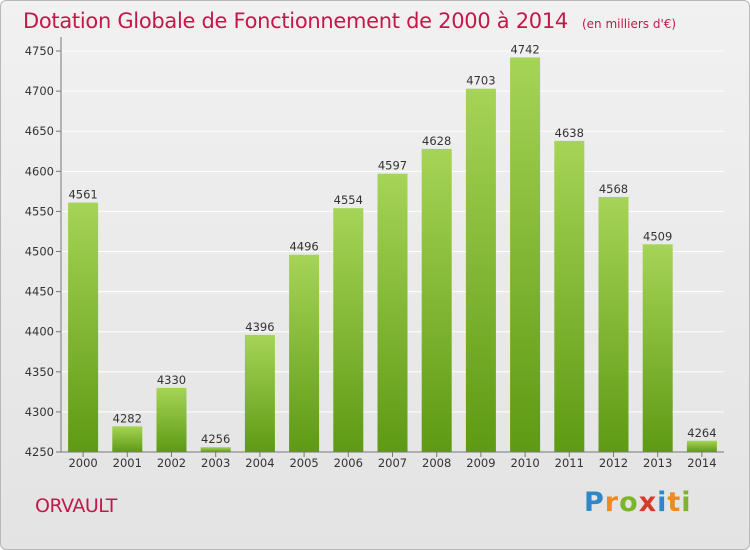 The height and width of the screenshot is (550, 750). Describe the element at coordinates (613, 324) in the screenshot. I see `bar-2012` at that location.